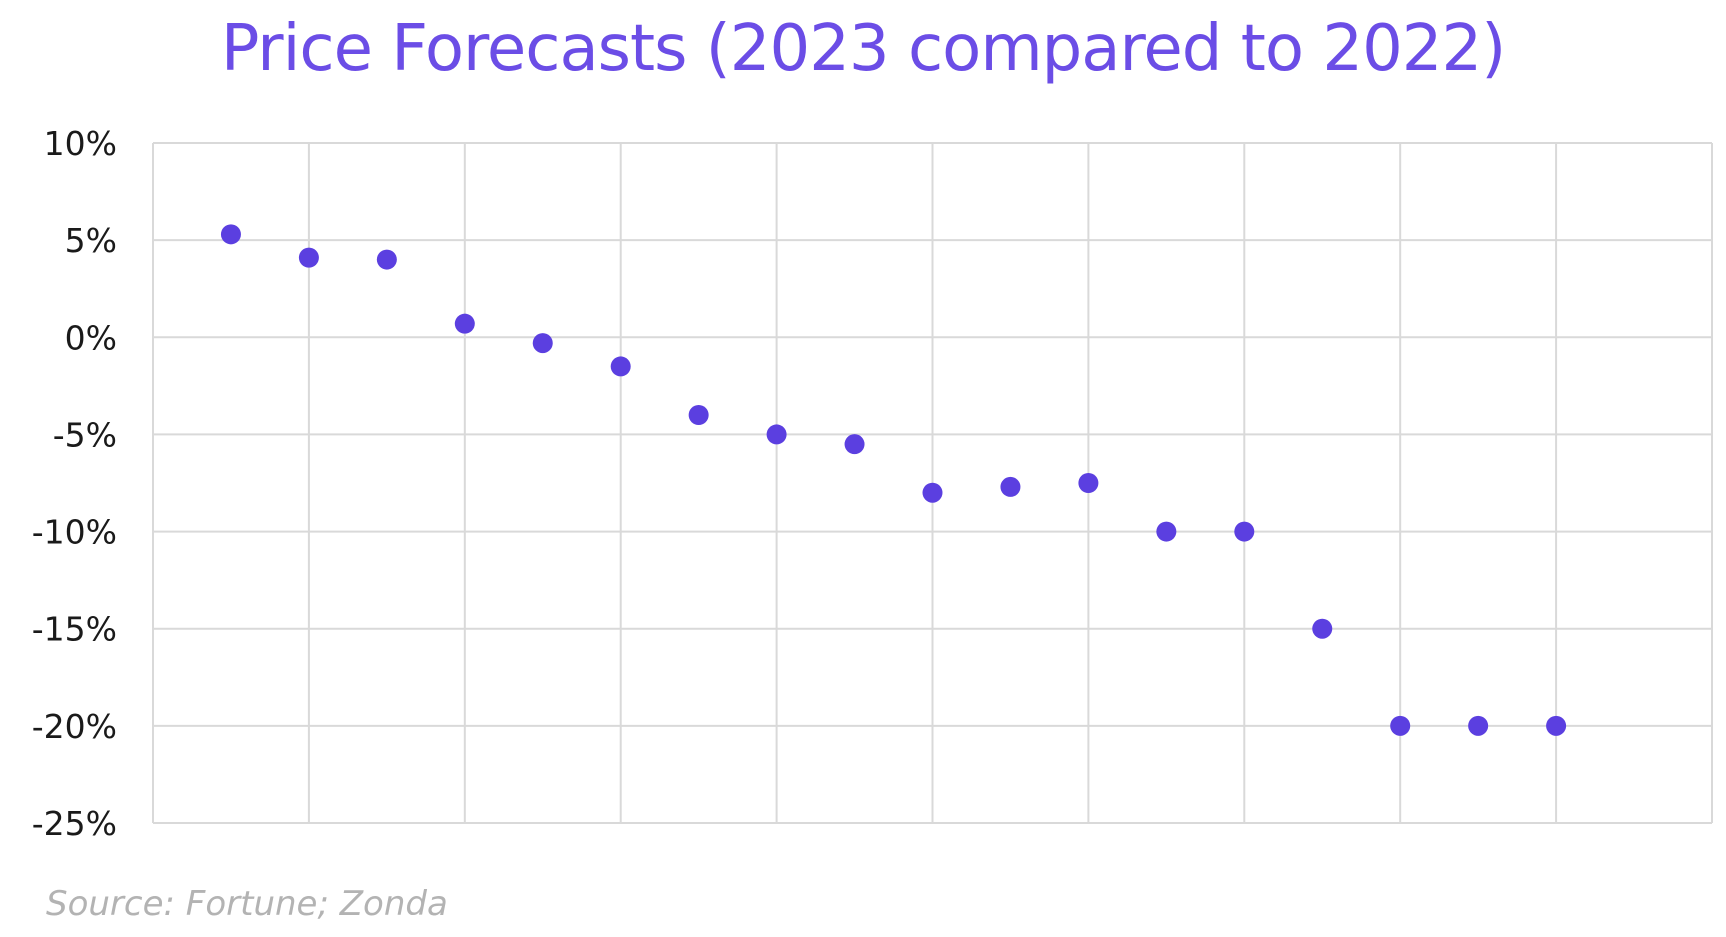 The width and height of the screenshot is (1726, 937). Describe the element at coordinates (863, 49) in the screenshot. I see `chart-title: Price Forecasts (2023 compared to 2022)` at that location.